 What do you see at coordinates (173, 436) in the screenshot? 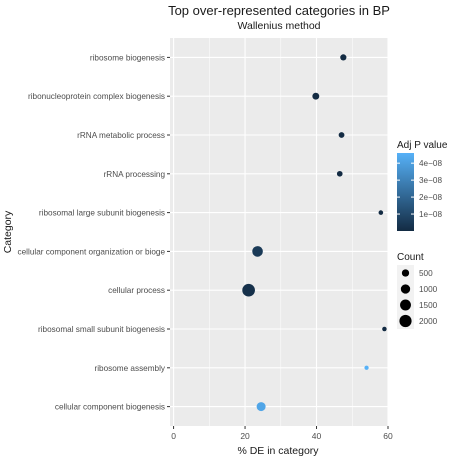
I see `x-tick-label: 0` at bounding box center [173, 436].